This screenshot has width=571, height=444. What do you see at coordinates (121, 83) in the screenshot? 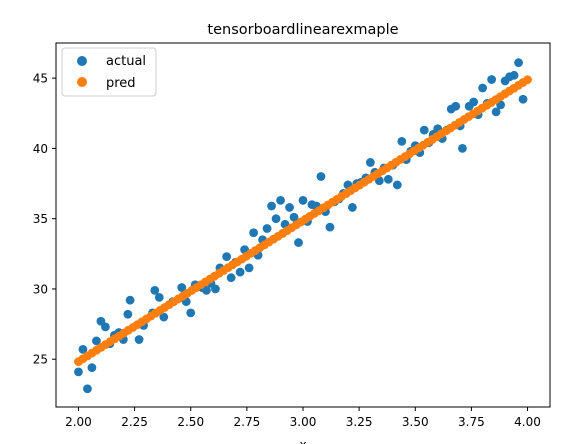
I see `legend-label-pred: pred` at bounding box center [121, 83].